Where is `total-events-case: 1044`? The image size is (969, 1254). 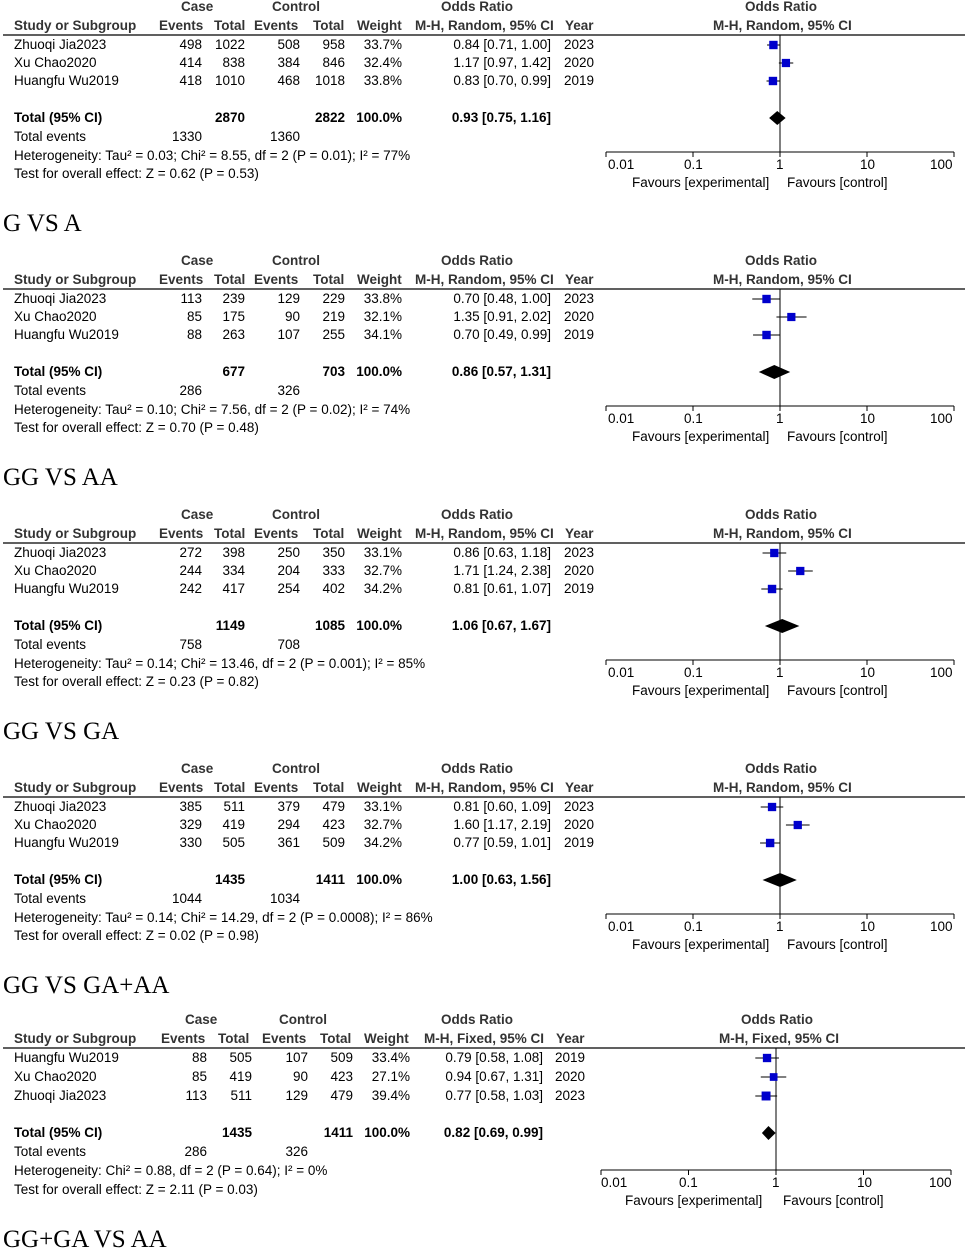 total-events-case: 1044 is located at coordinates (186, 898).